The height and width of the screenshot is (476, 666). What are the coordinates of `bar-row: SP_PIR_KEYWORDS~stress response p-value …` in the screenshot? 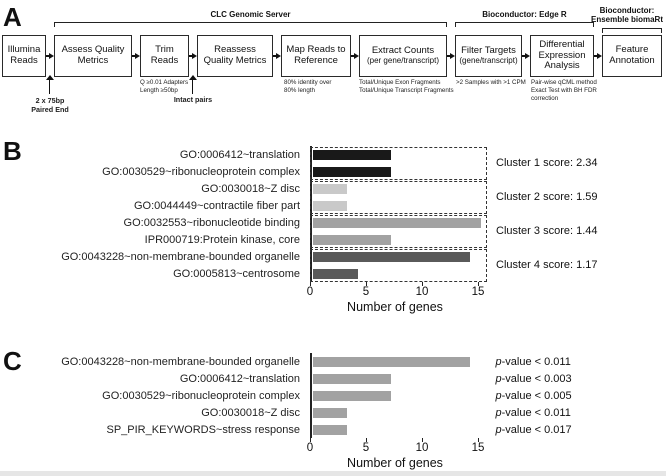 It's located at (333, 429).